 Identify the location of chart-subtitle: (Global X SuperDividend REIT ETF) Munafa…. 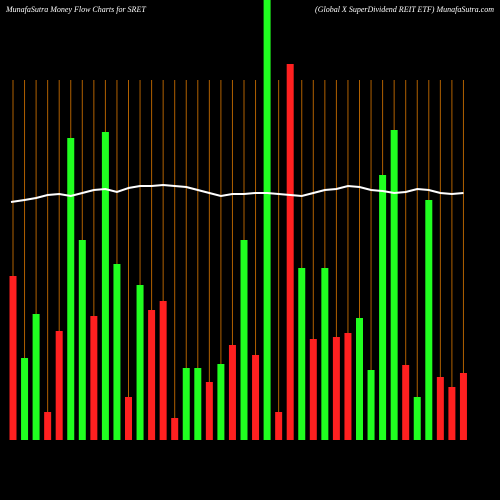
(404, 9).